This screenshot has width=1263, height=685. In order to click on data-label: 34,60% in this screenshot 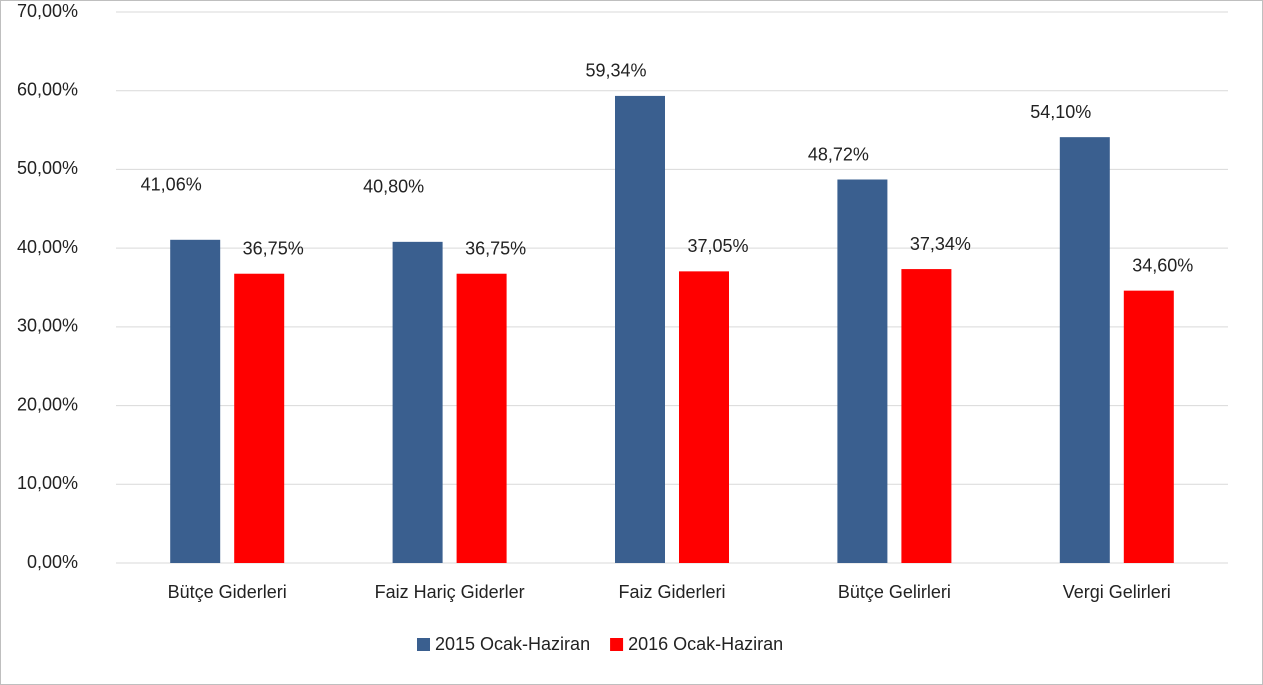, I will do `click(1162, 265)`.